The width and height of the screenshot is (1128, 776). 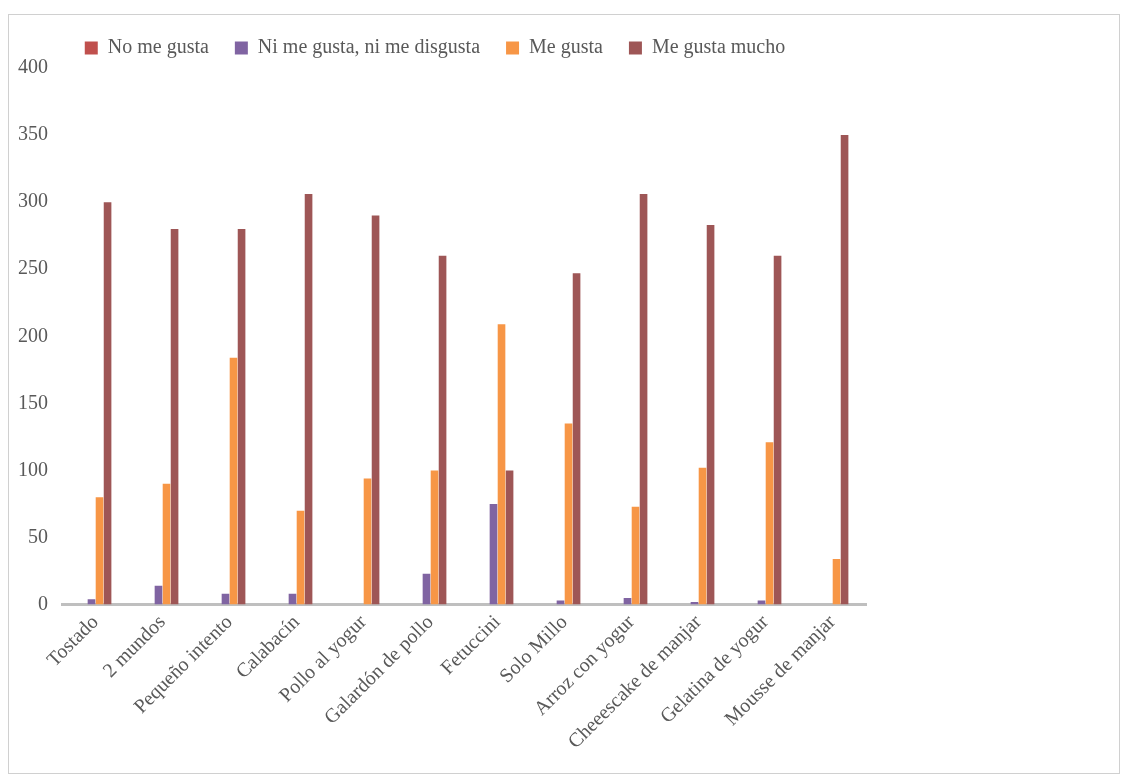 I want to click on y-tick-label: 300, so click(x=33, y=200).